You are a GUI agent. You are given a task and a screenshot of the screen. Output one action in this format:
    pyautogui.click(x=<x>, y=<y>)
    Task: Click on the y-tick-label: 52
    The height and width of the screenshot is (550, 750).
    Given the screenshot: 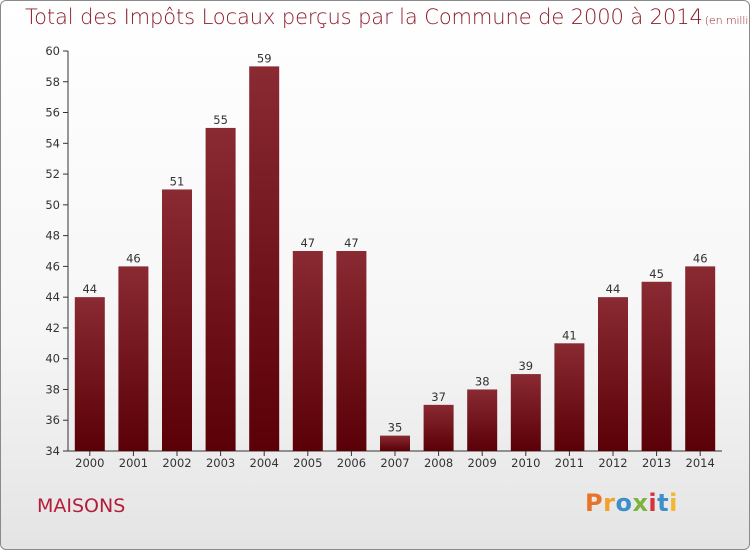 What is the action you would take?
    pyautogui.click(x=52, y=174)
    